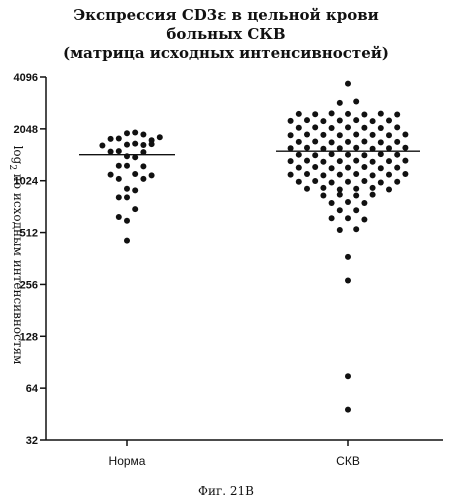 The width and height of the screenshot is (452, 500). I want to click on y-axis-label-log: log, so click(18, 155).